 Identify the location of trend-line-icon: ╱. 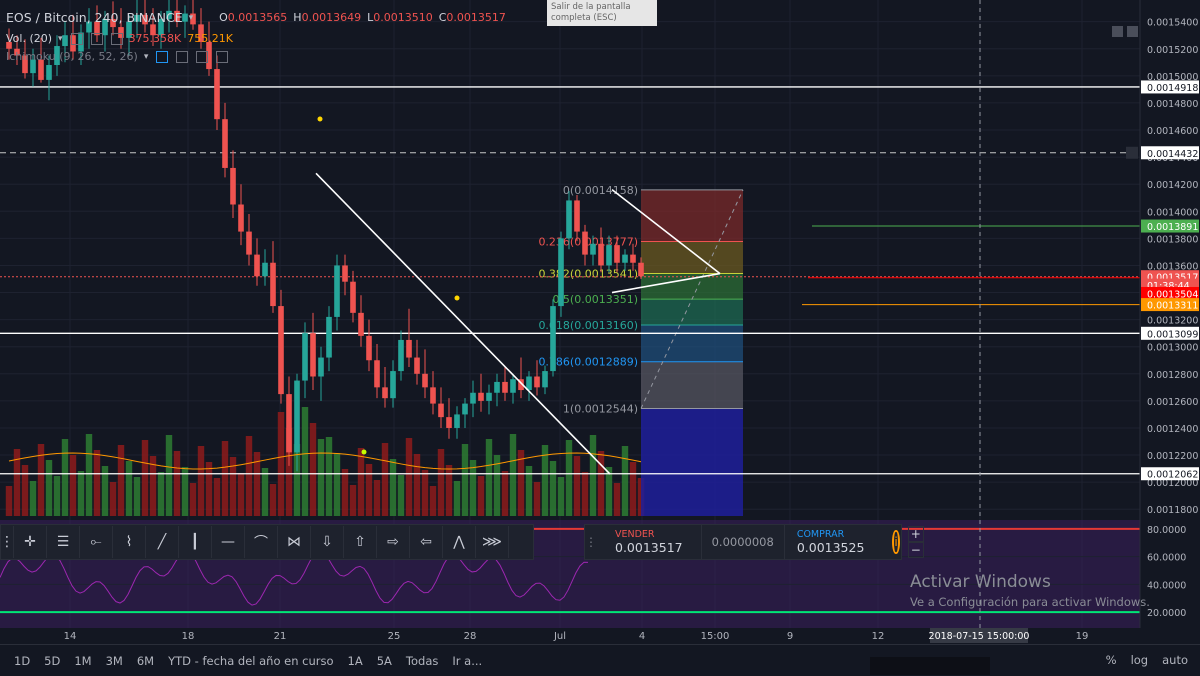
(162, 542).